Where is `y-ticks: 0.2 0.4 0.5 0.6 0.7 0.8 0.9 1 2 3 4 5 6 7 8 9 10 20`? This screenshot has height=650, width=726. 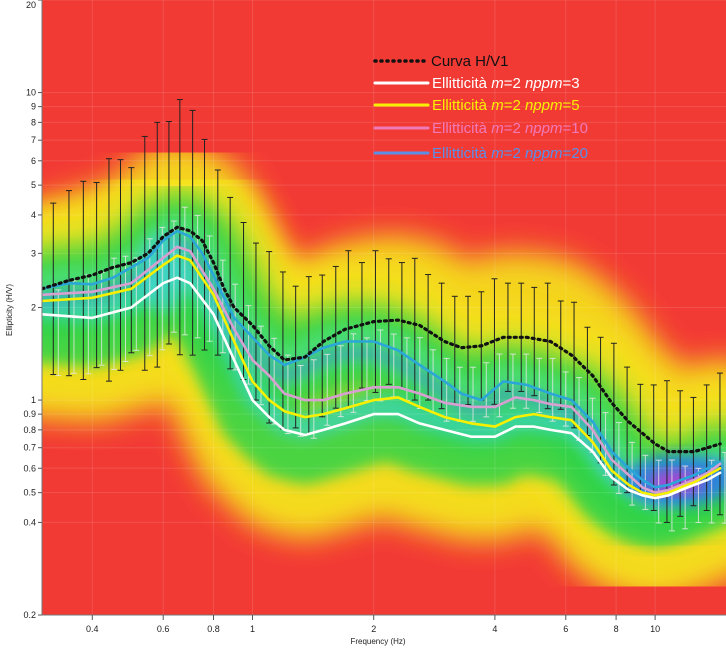
y-ticks: 0.2 0.4 0.5 0.6 0.7 0.8 0.9 1 2 3 4 5 6 7 8 9 10 20 is located at coordinates (32, 310).